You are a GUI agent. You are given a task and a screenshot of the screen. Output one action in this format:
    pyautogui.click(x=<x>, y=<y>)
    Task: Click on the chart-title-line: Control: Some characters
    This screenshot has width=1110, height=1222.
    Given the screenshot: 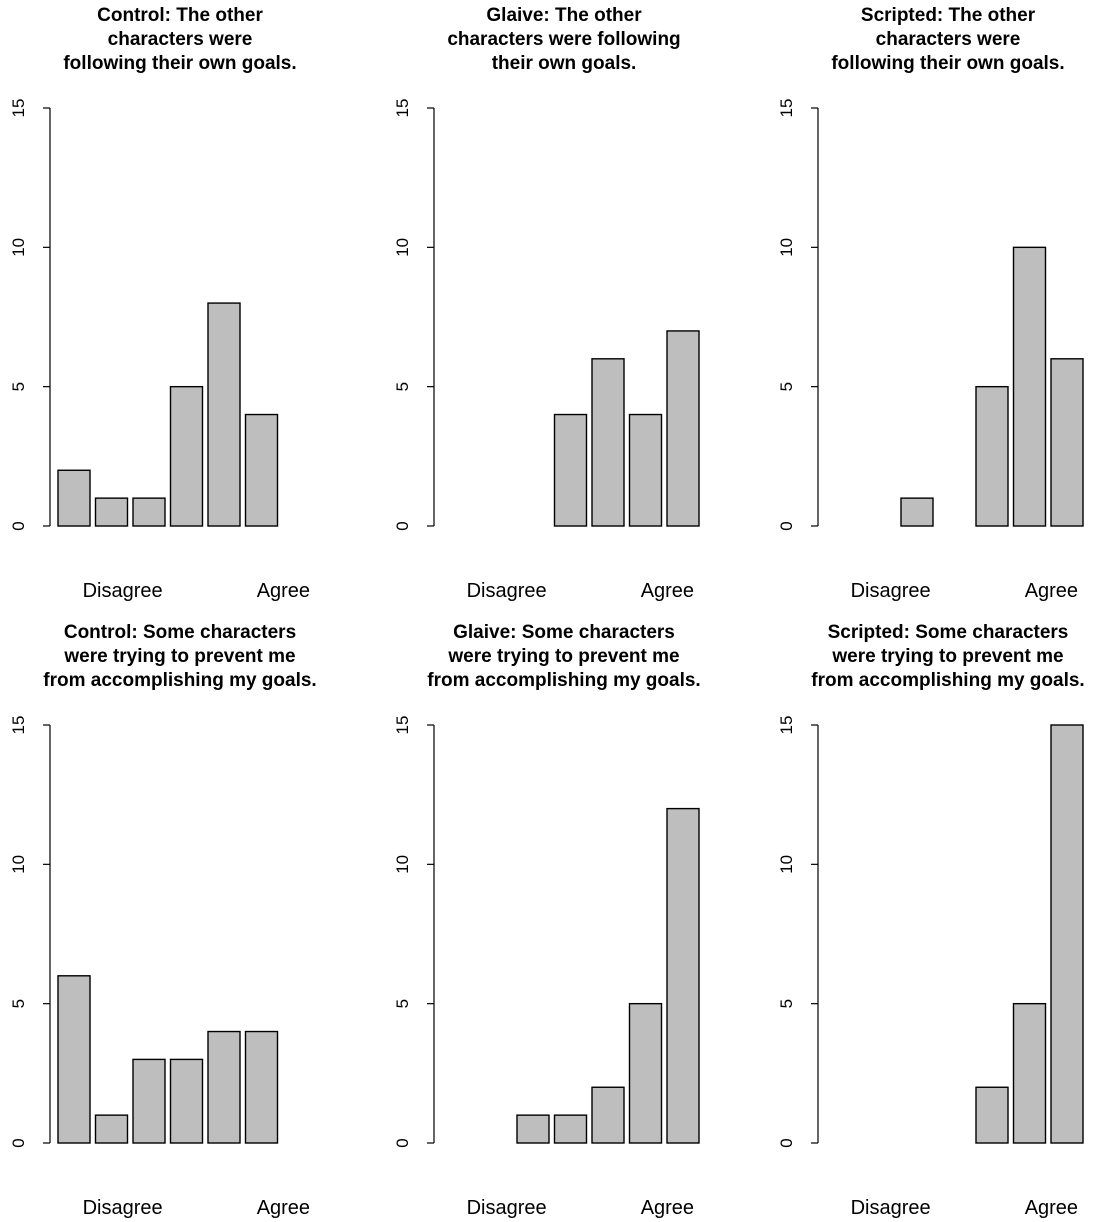 What is the action you would take?
    pyautogui.click(x=180, y=632)
    